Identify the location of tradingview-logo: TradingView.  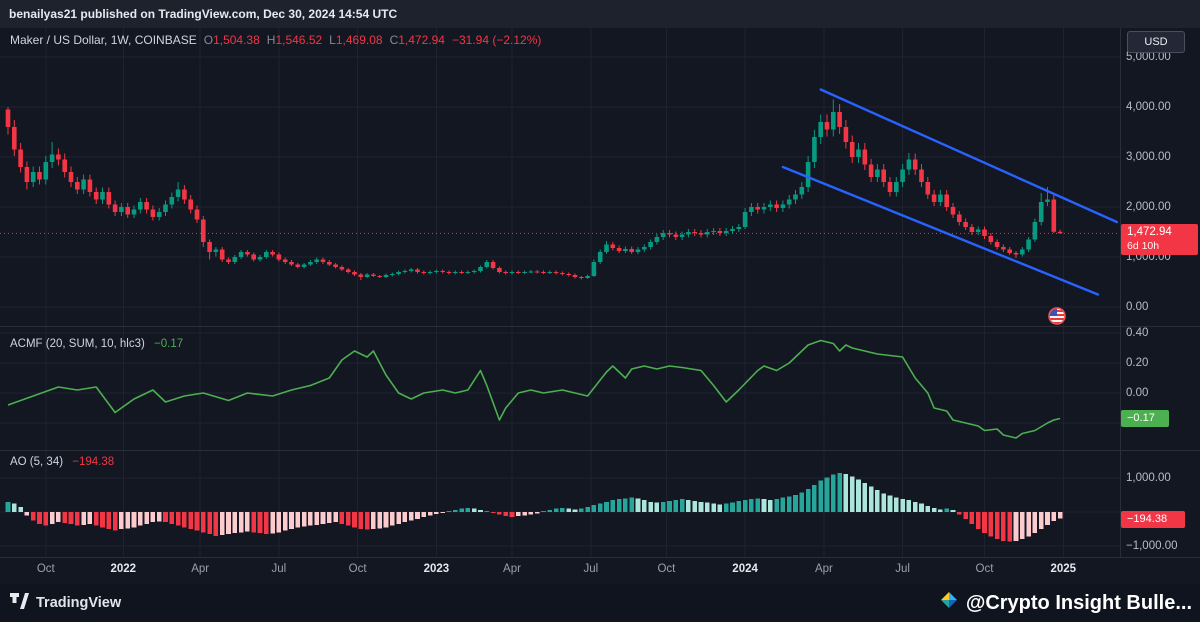
(65, 603).